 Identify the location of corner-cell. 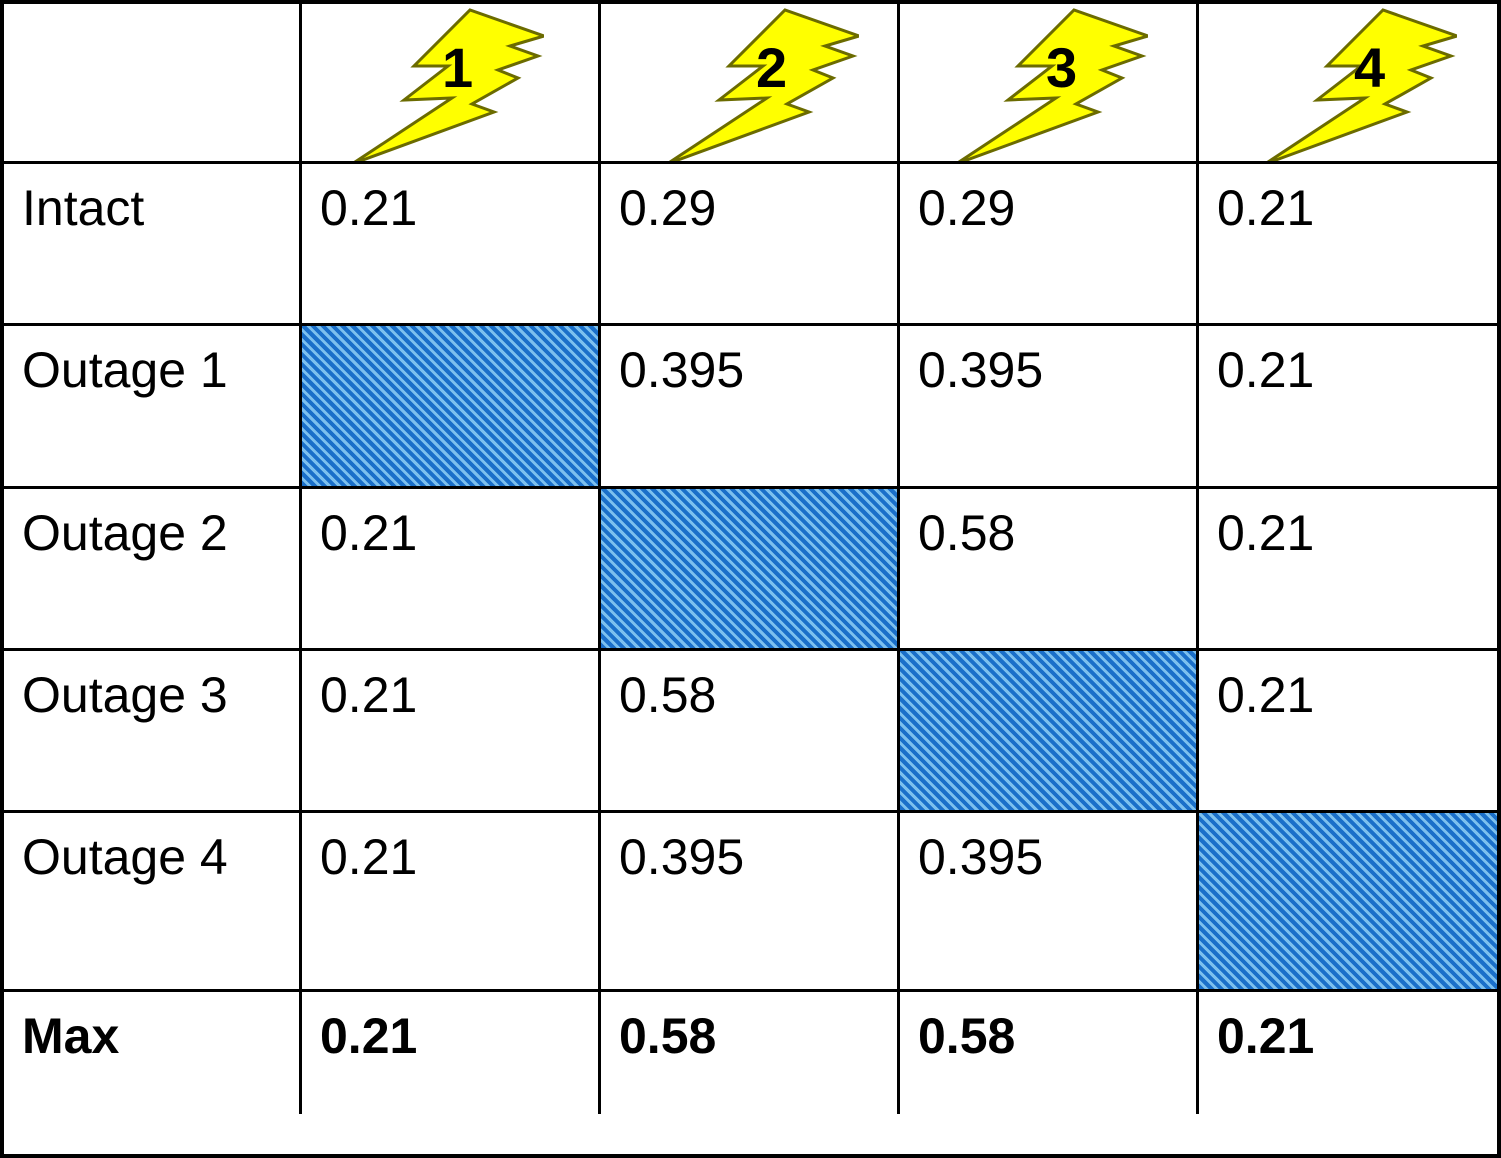
(153, 84).